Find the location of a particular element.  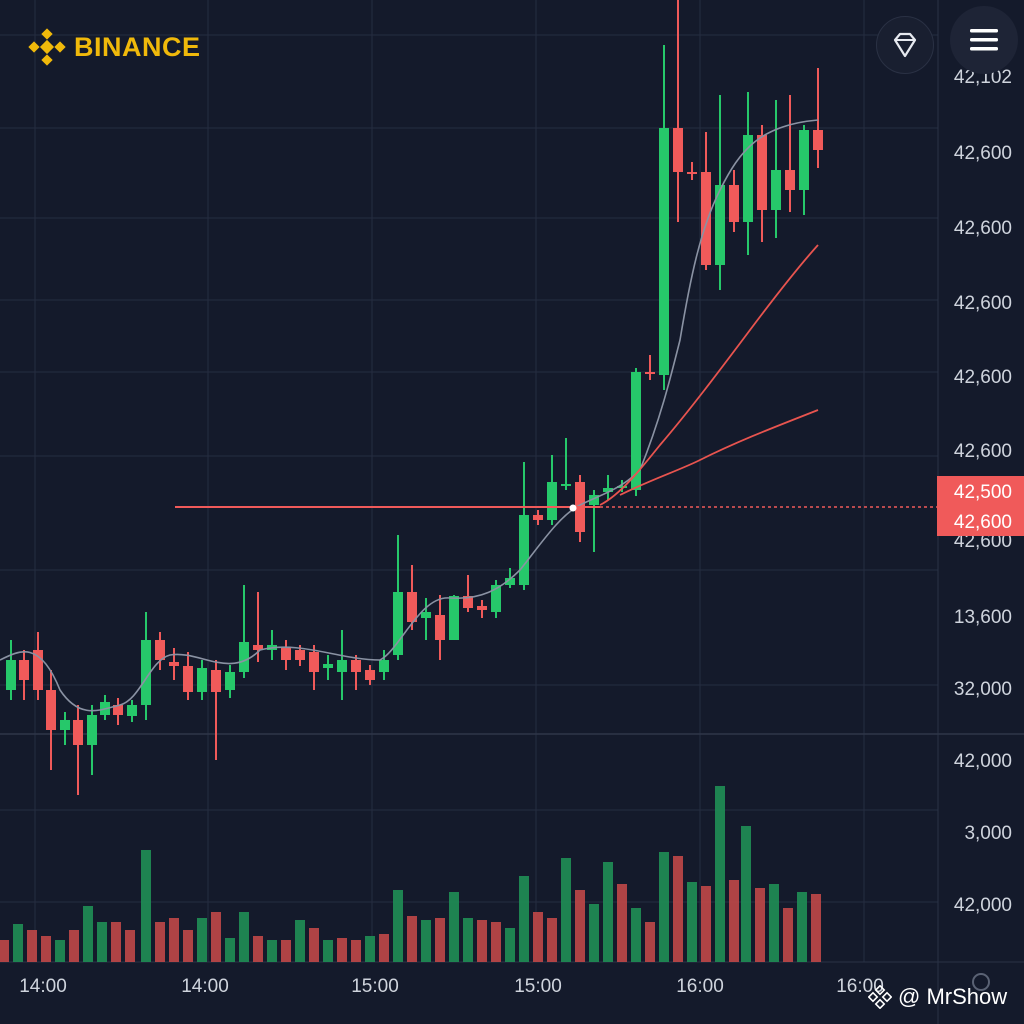

watermark: @ MrShow is located at coordinates (937, 997).